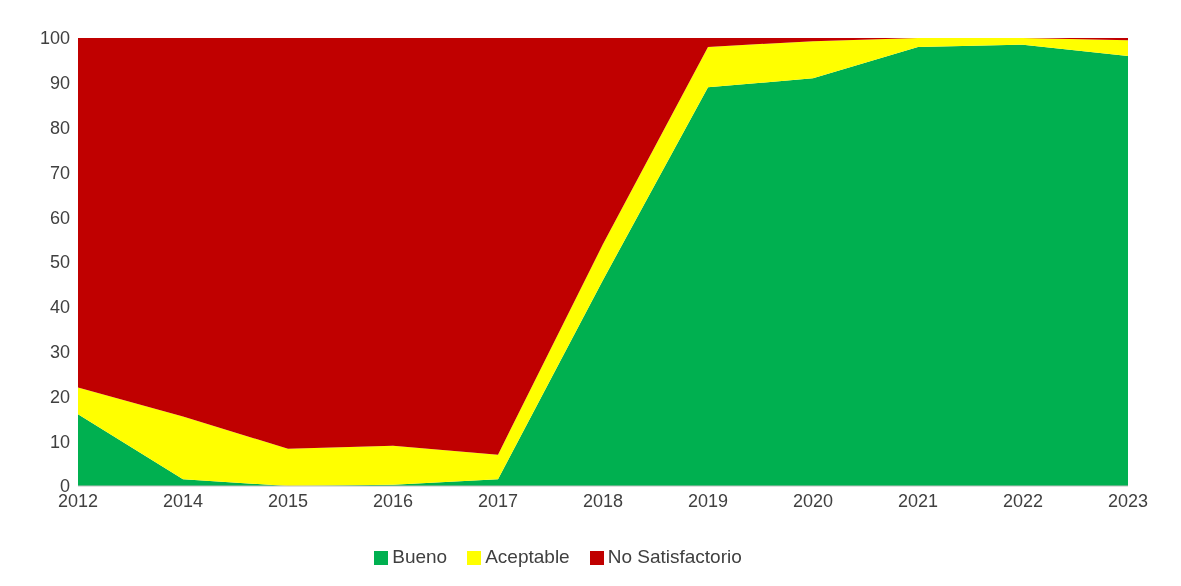 The image size is (1181, 586). What do you see at coordinates (59, 396) in the screenshot?
I see `y-tick-label: 20` at bounding box center [59, 396].